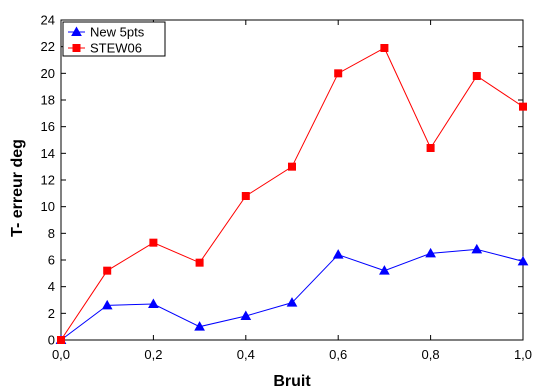 This screenshot has height=390, width=534. Describe the element at coordinates (51, 233) in the screenshot. I see `y-tick-label: 8` at that location.